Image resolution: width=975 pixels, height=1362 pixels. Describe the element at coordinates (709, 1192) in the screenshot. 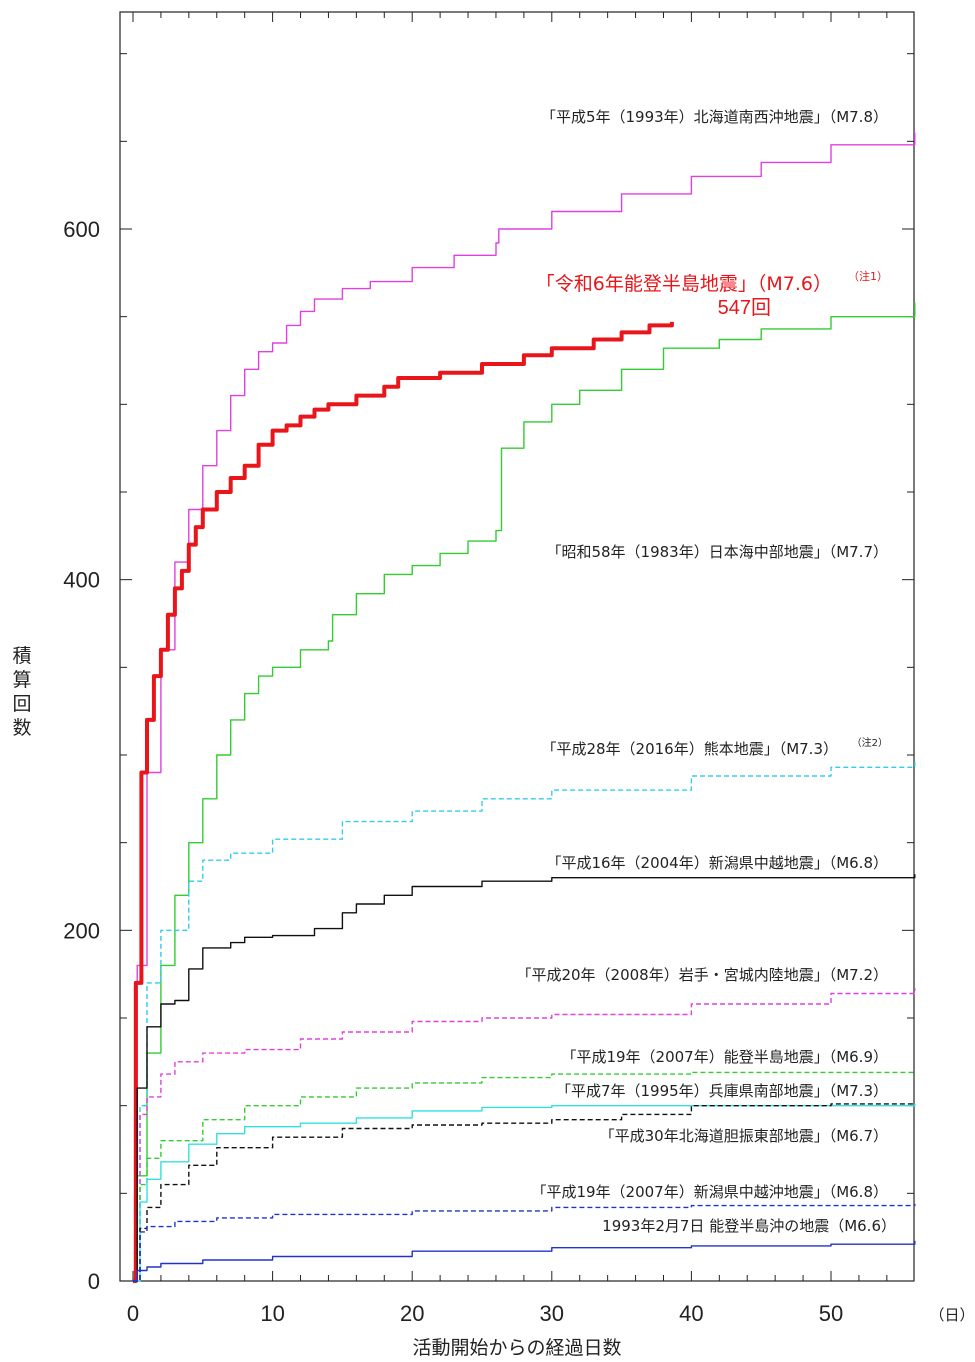

I see `series-label-chuetsu-oki-2007: 「平成19年（2007年）新潟県中越沖地震」（M6.8）` at that location.